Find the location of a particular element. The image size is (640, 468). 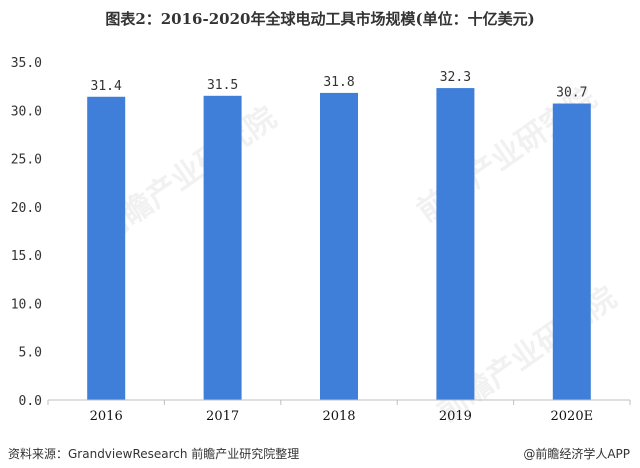

y-tick-label: 30.0 is located at coordinates (26, 111).